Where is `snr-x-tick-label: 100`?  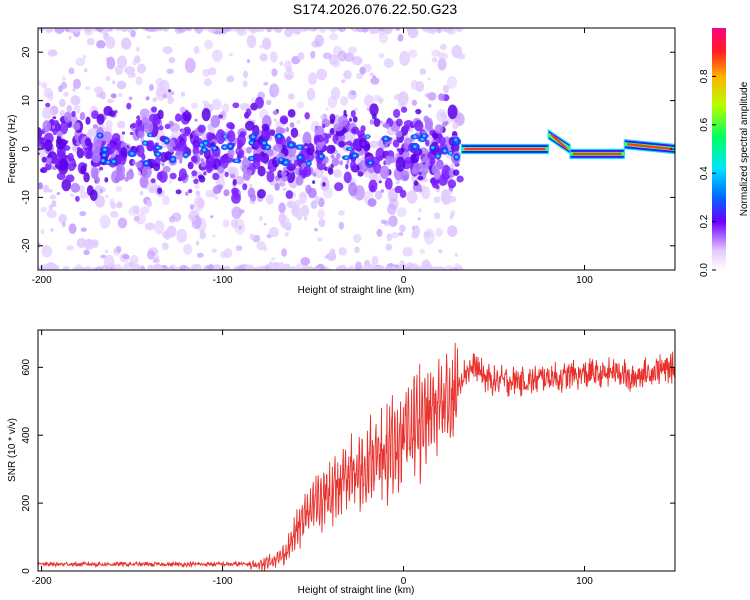
snr-x-tick-label: 100 is located at coordinates (584, 581).